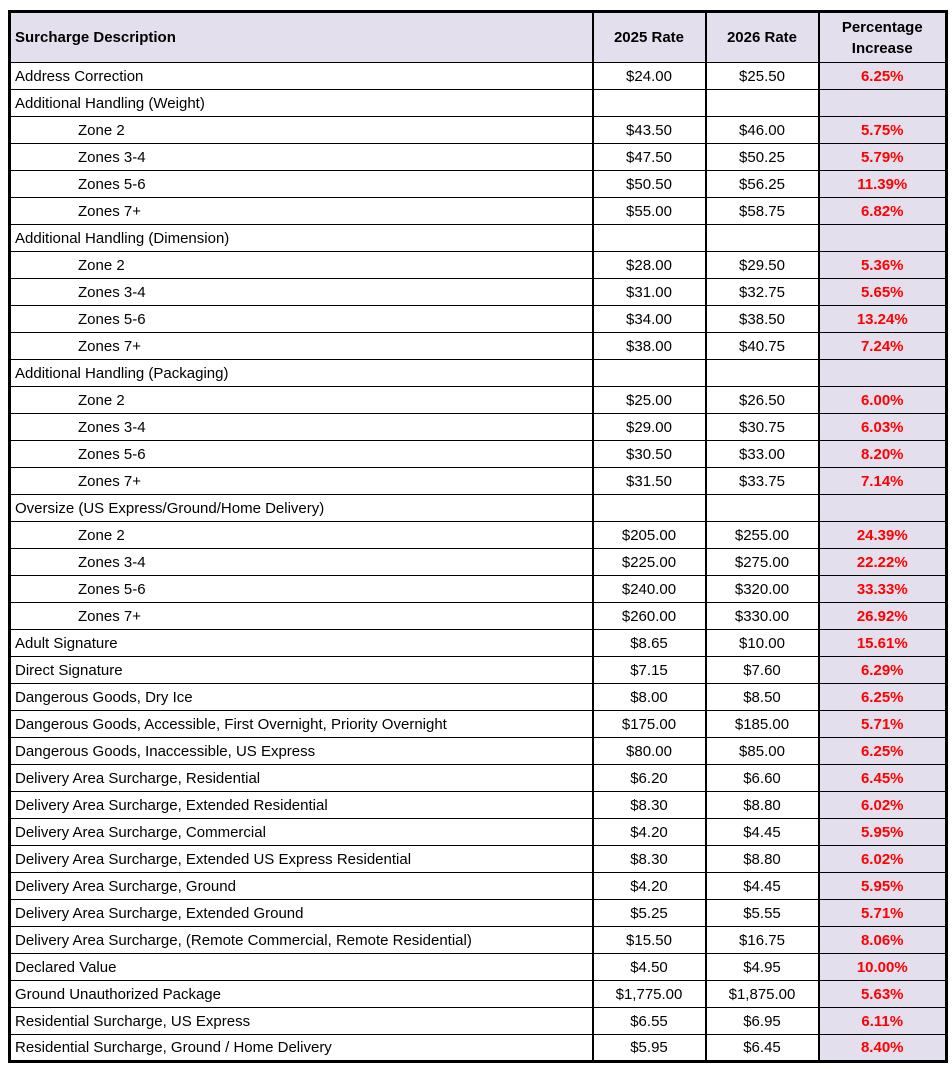 Image resolution: width=952 pixels, height=1069 pixels. I want to click on rate-2025-cell: $7.15, so click(649, 670).